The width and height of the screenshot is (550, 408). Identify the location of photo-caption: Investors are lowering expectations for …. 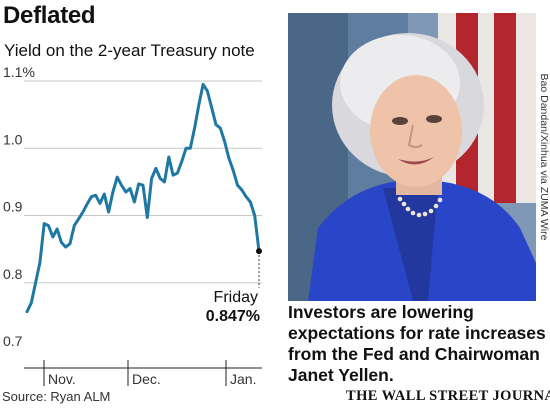
(417, 343).